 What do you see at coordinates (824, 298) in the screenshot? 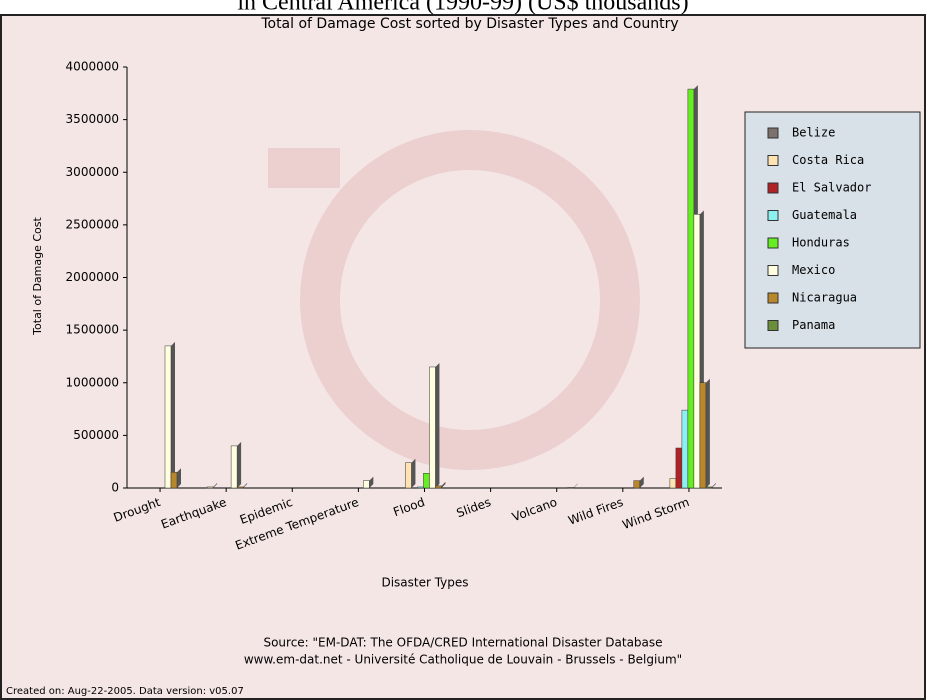
I see `legend-label: Nicaragua` at bounding box center [824, 298].